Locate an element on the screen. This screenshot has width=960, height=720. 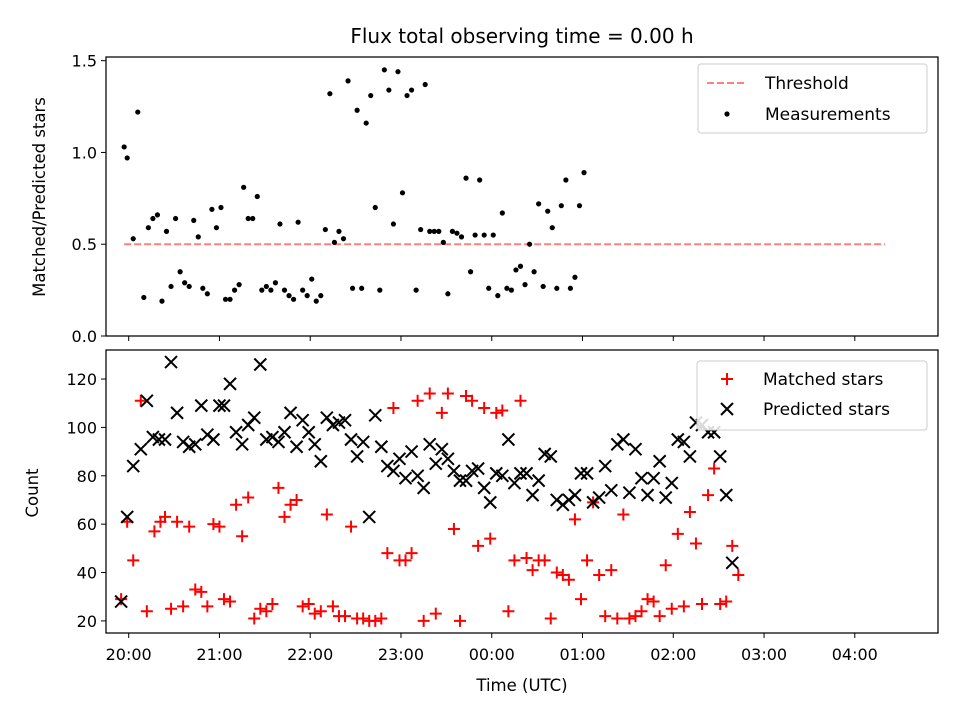
predicted-legend-marker is located at coordinates (727, 409).